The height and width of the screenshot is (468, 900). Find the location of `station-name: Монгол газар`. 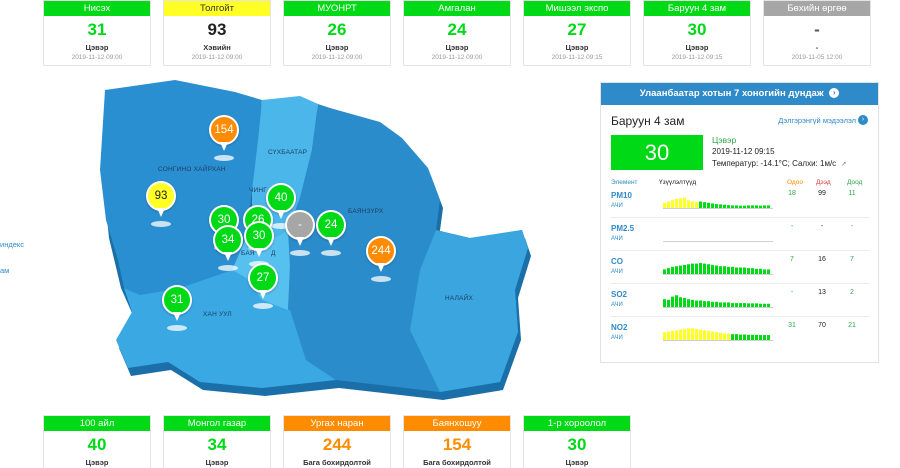

station-name: Монгол газар is located at coordinates (217, 423).